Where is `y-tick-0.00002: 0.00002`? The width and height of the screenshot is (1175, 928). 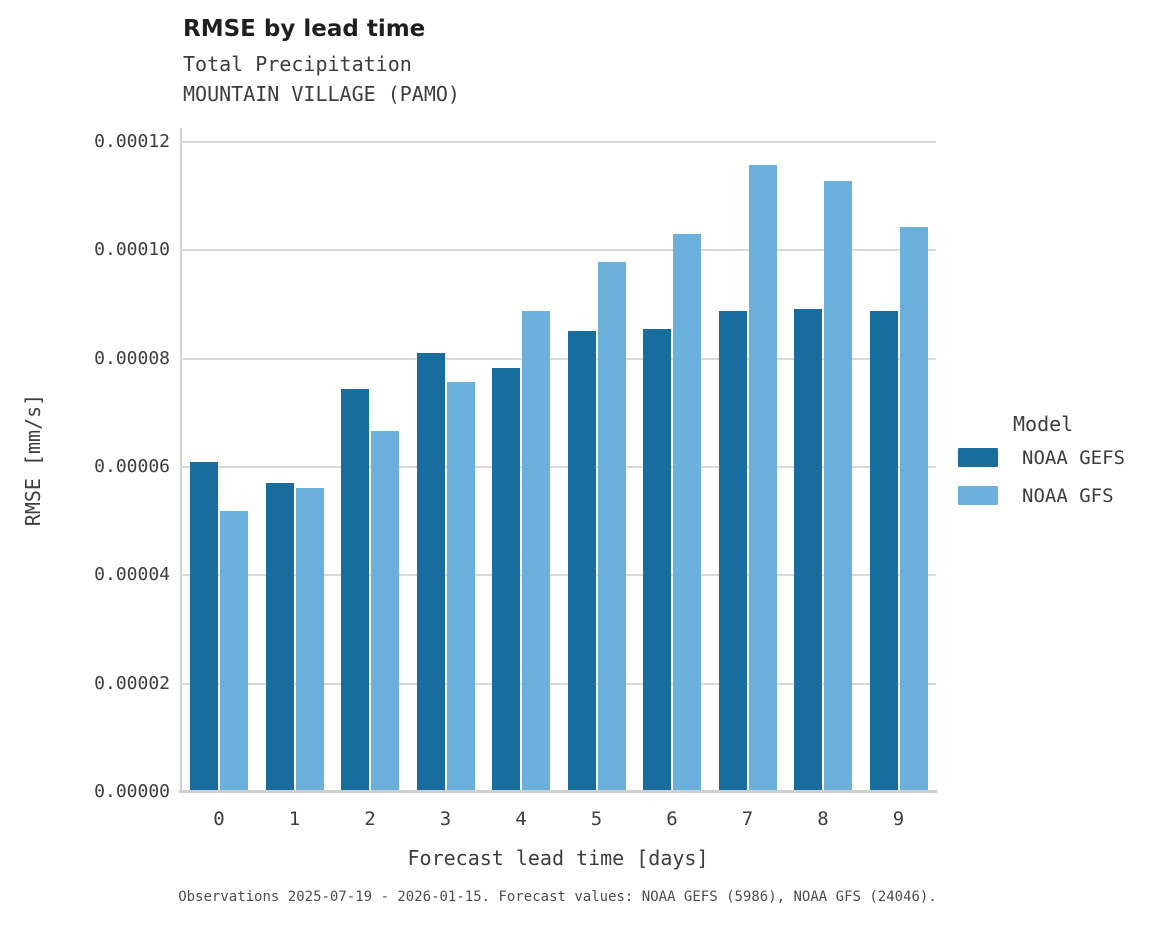
y-tick-0.00002: 0.00002 is located at coordinates (132, 683).